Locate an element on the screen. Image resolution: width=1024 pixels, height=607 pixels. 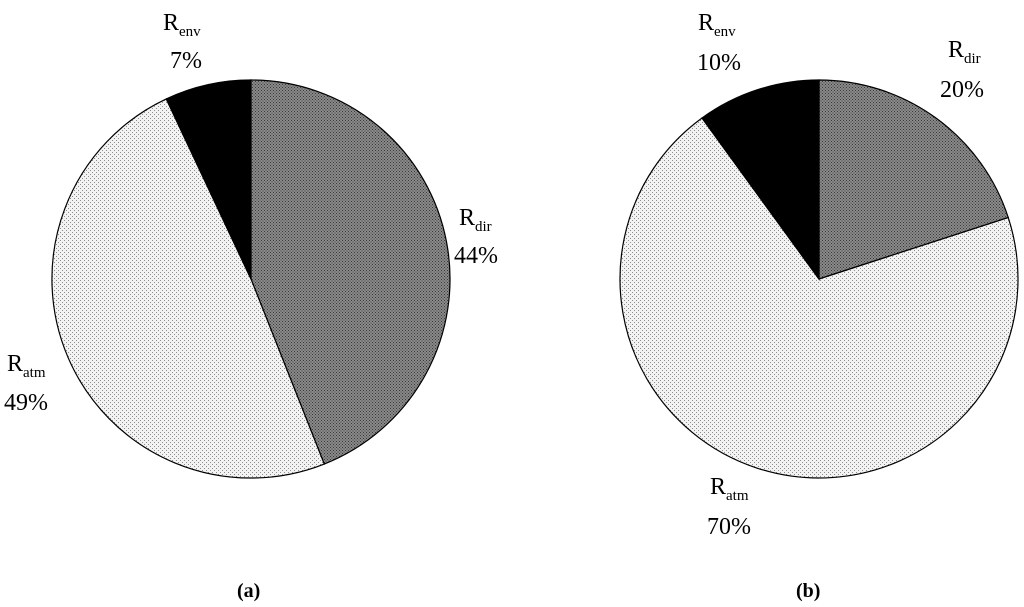
pie-a-label-atm: Ratm is located at coordinates (26, 366).